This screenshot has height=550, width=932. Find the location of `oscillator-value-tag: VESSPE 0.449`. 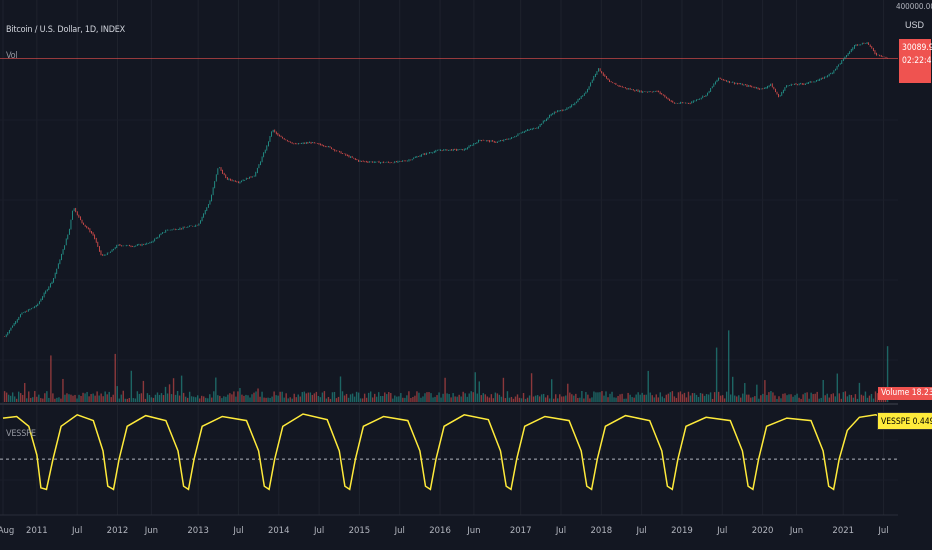

oscillator-value-tag: VESSPE 0.449 is located at coordinates (904, 421).